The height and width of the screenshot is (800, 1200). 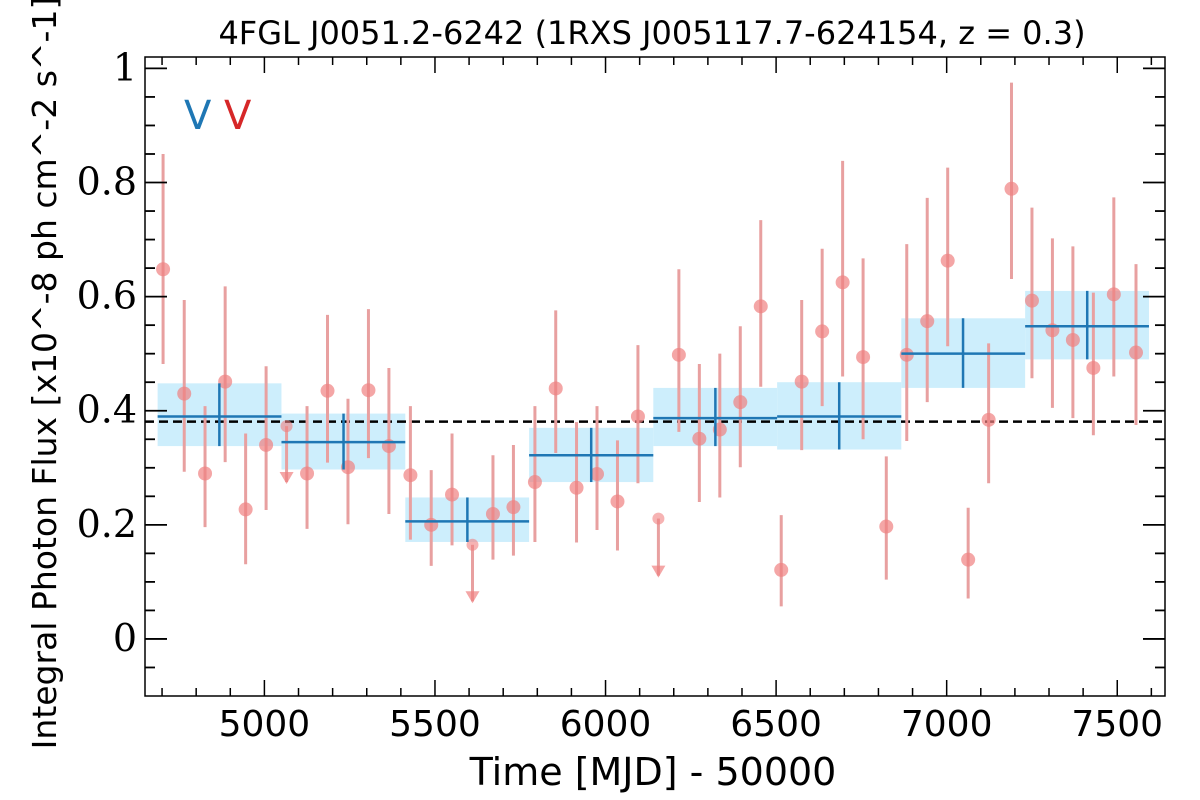 What do you see at coordinates (107, 410) in the screenshot?
I see `y-tick-label: 0.4` at bounding box center [107, 410].